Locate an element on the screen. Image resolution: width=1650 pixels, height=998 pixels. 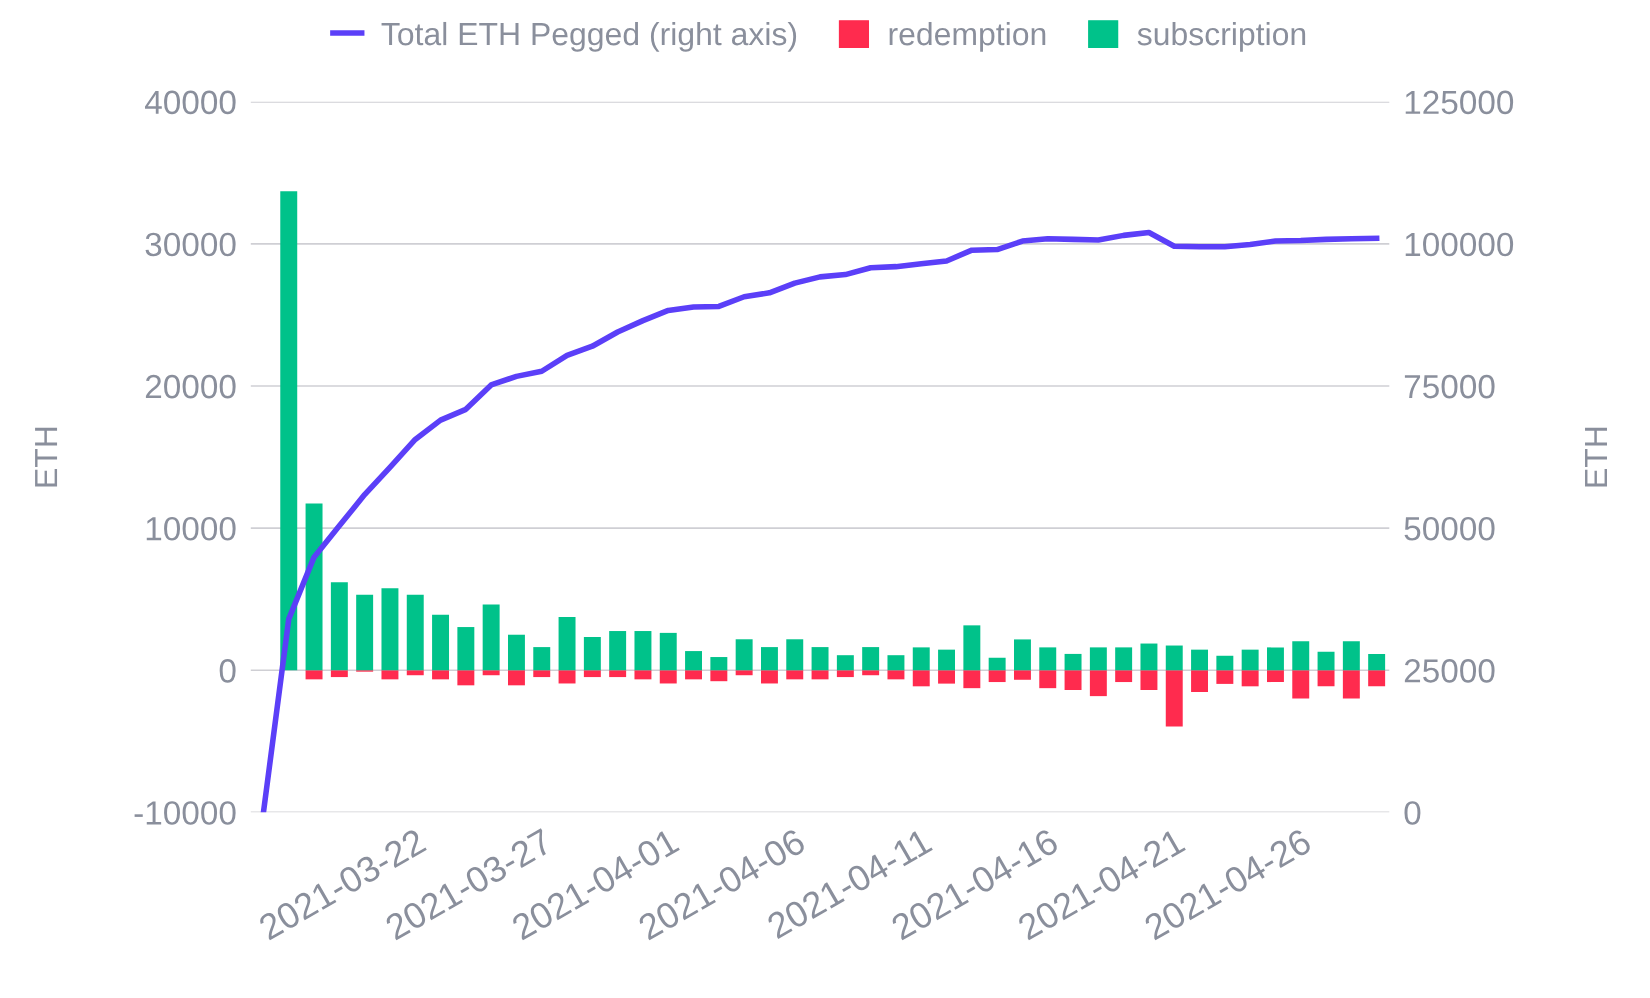
y-tick-label: 0 is located at coordinates (227, 671).